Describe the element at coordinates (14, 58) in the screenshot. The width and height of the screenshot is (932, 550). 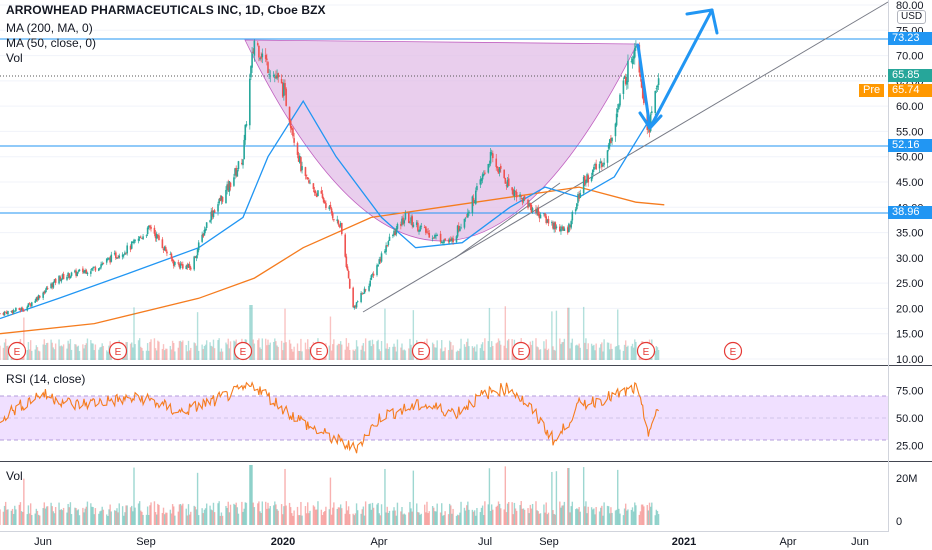
I see `vol-legend: Vol` at that location.